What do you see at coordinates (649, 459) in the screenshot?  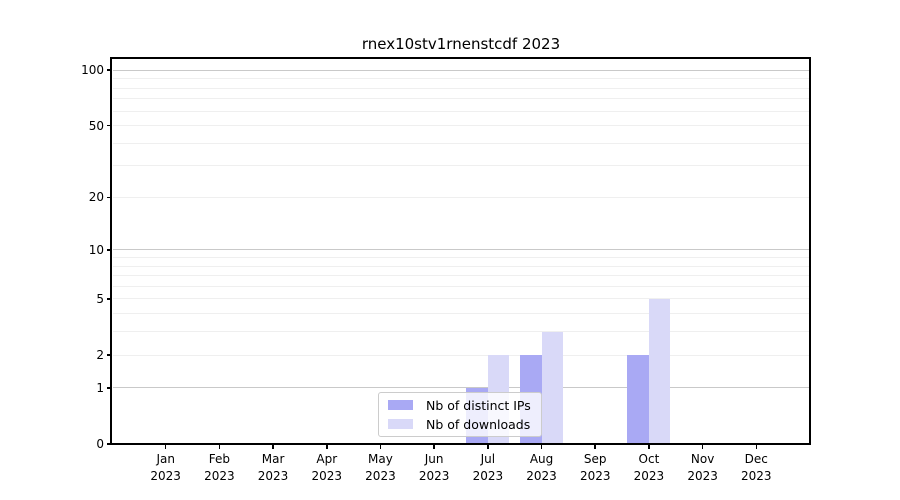 I see `x-tick-label-month: Oct` at bounding box center [649, 459].